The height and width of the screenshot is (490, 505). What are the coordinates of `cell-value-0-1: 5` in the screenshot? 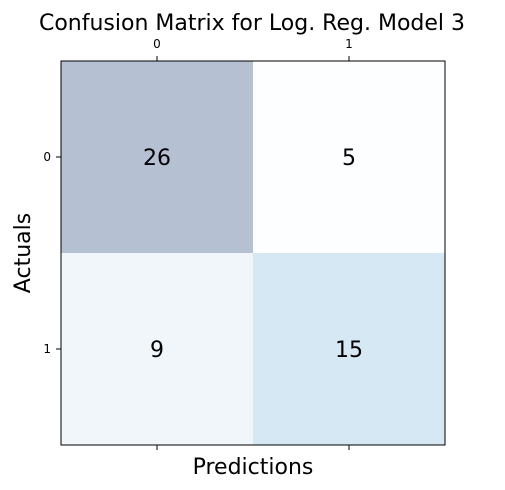 It's located at (349, 158).